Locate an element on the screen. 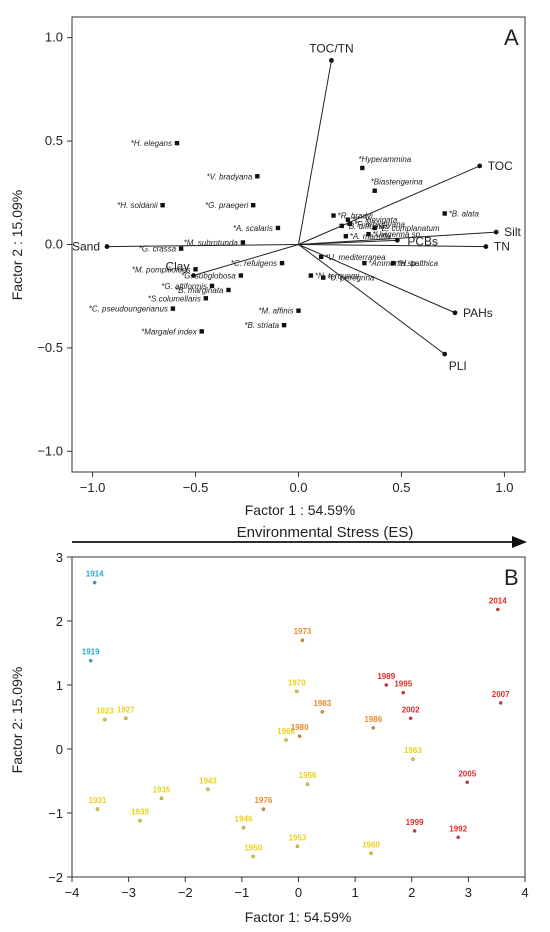  species-label: *V. bradyana is located at coordinates (230, 176).